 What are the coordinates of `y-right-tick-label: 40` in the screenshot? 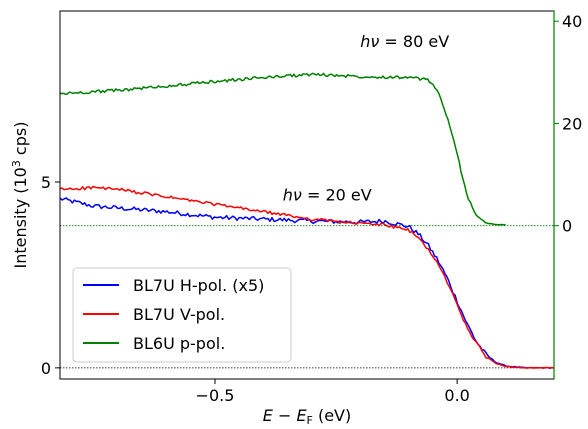 It's located at (572, 21).